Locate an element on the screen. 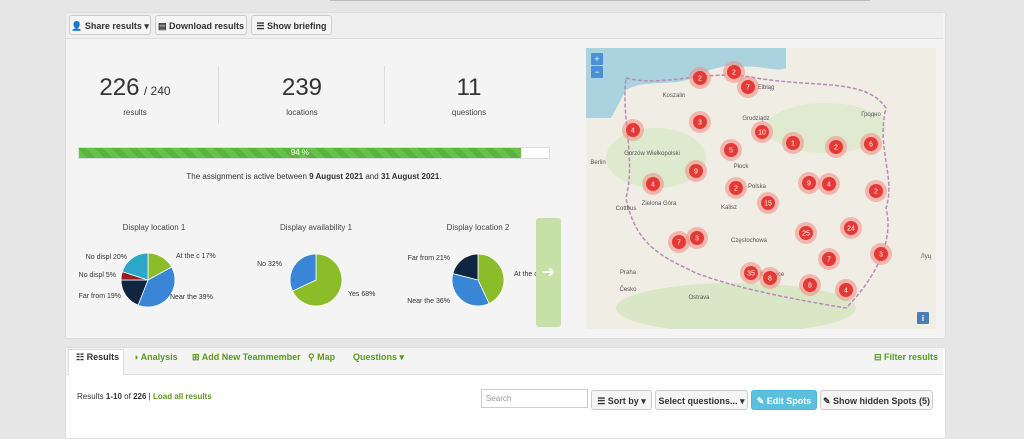  range: 1-10 is located at coordinates (113, 396).